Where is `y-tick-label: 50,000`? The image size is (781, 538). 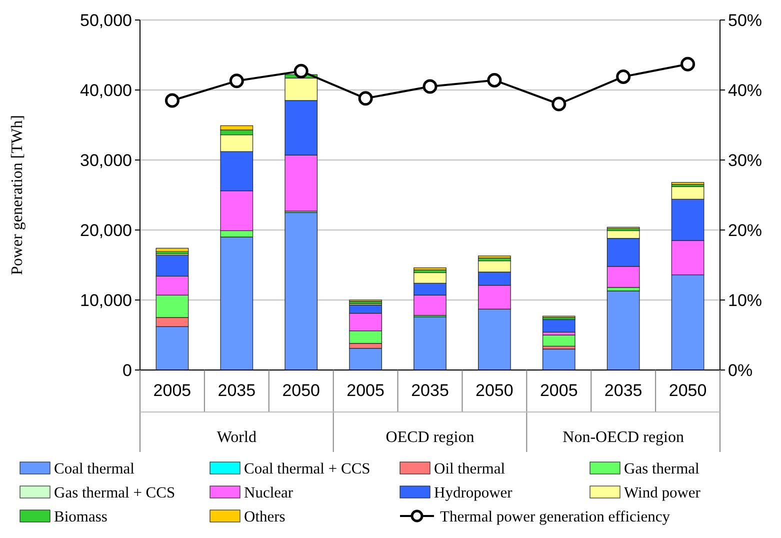
y-tick-label: 50,000 is located at coordinates (106, 20).